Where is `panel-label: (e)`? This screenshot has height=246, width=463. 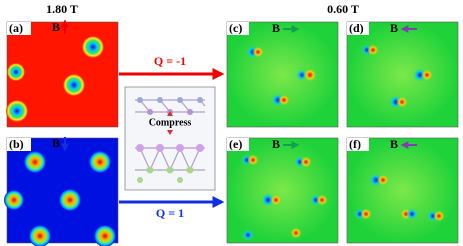
panel-label: (e) is located at coordinates (235, 144).